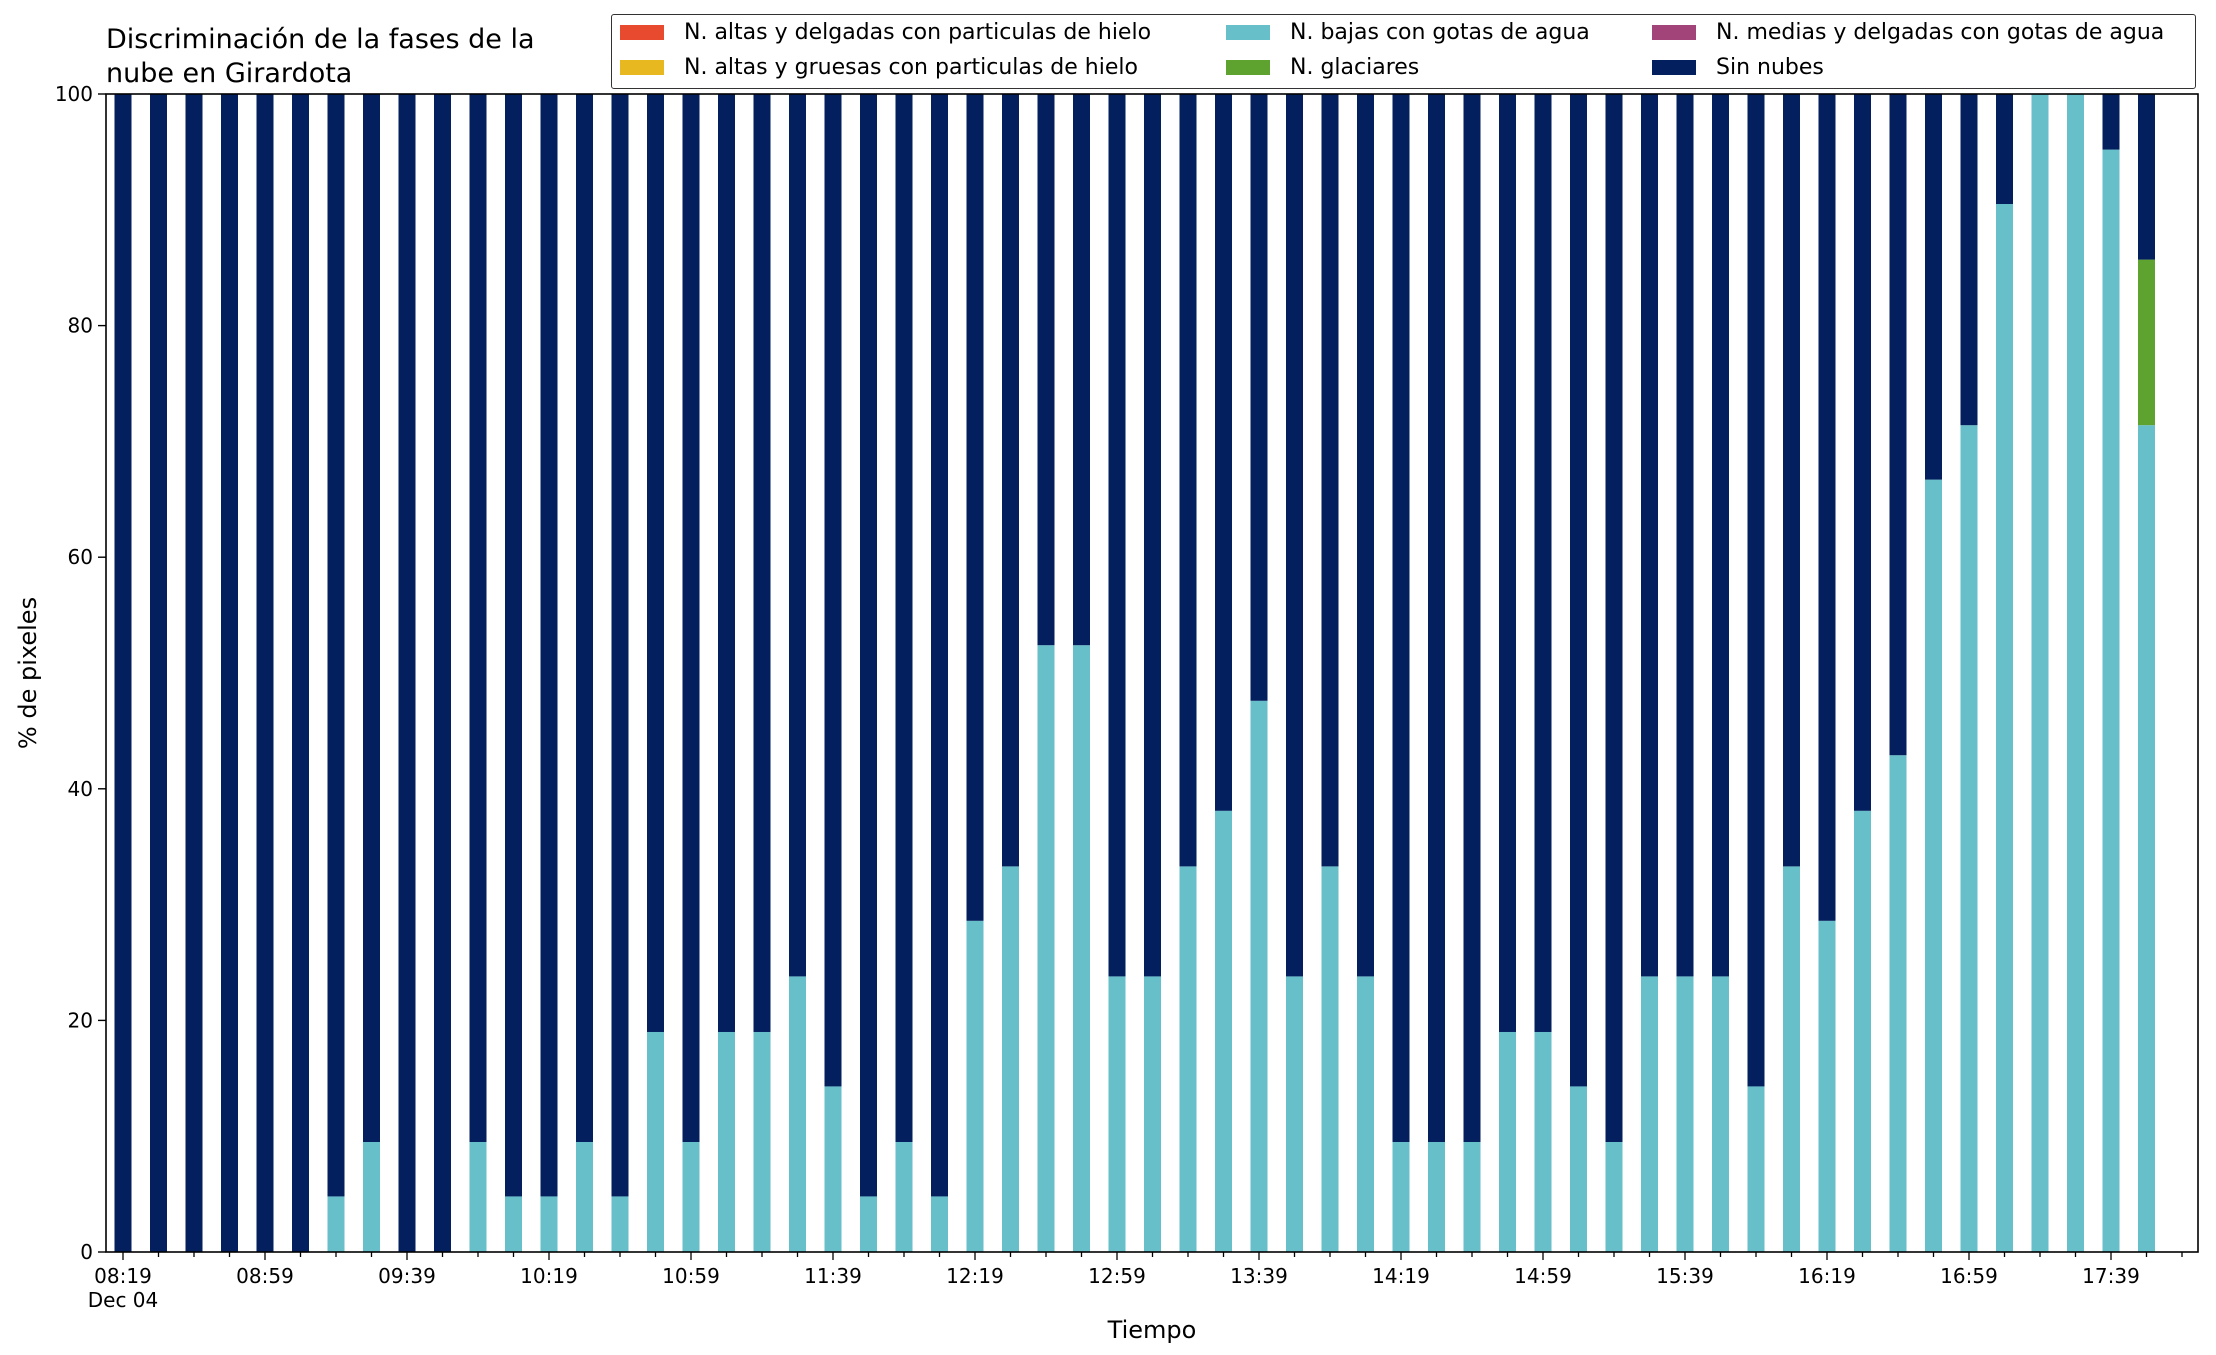 This screenshot has width=2216, height=1355. Describe the element at coordinates (74, 94) in the screenshot. I see `y-tick-label: 100` at that location.